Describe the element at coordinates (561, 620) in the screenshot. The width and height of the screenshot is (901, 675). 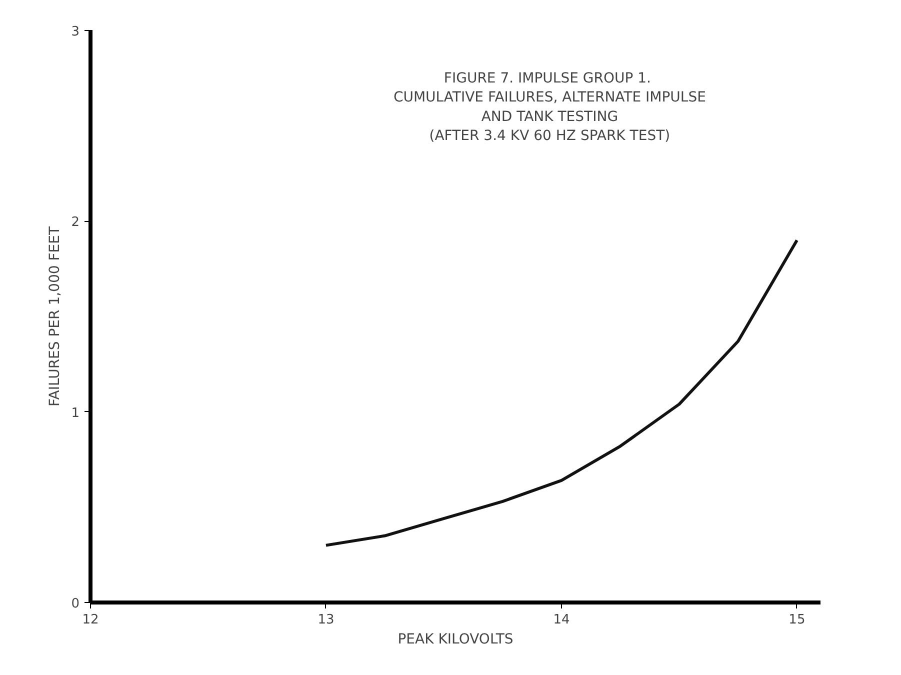
I see `x-tick-label: 14` at that location.